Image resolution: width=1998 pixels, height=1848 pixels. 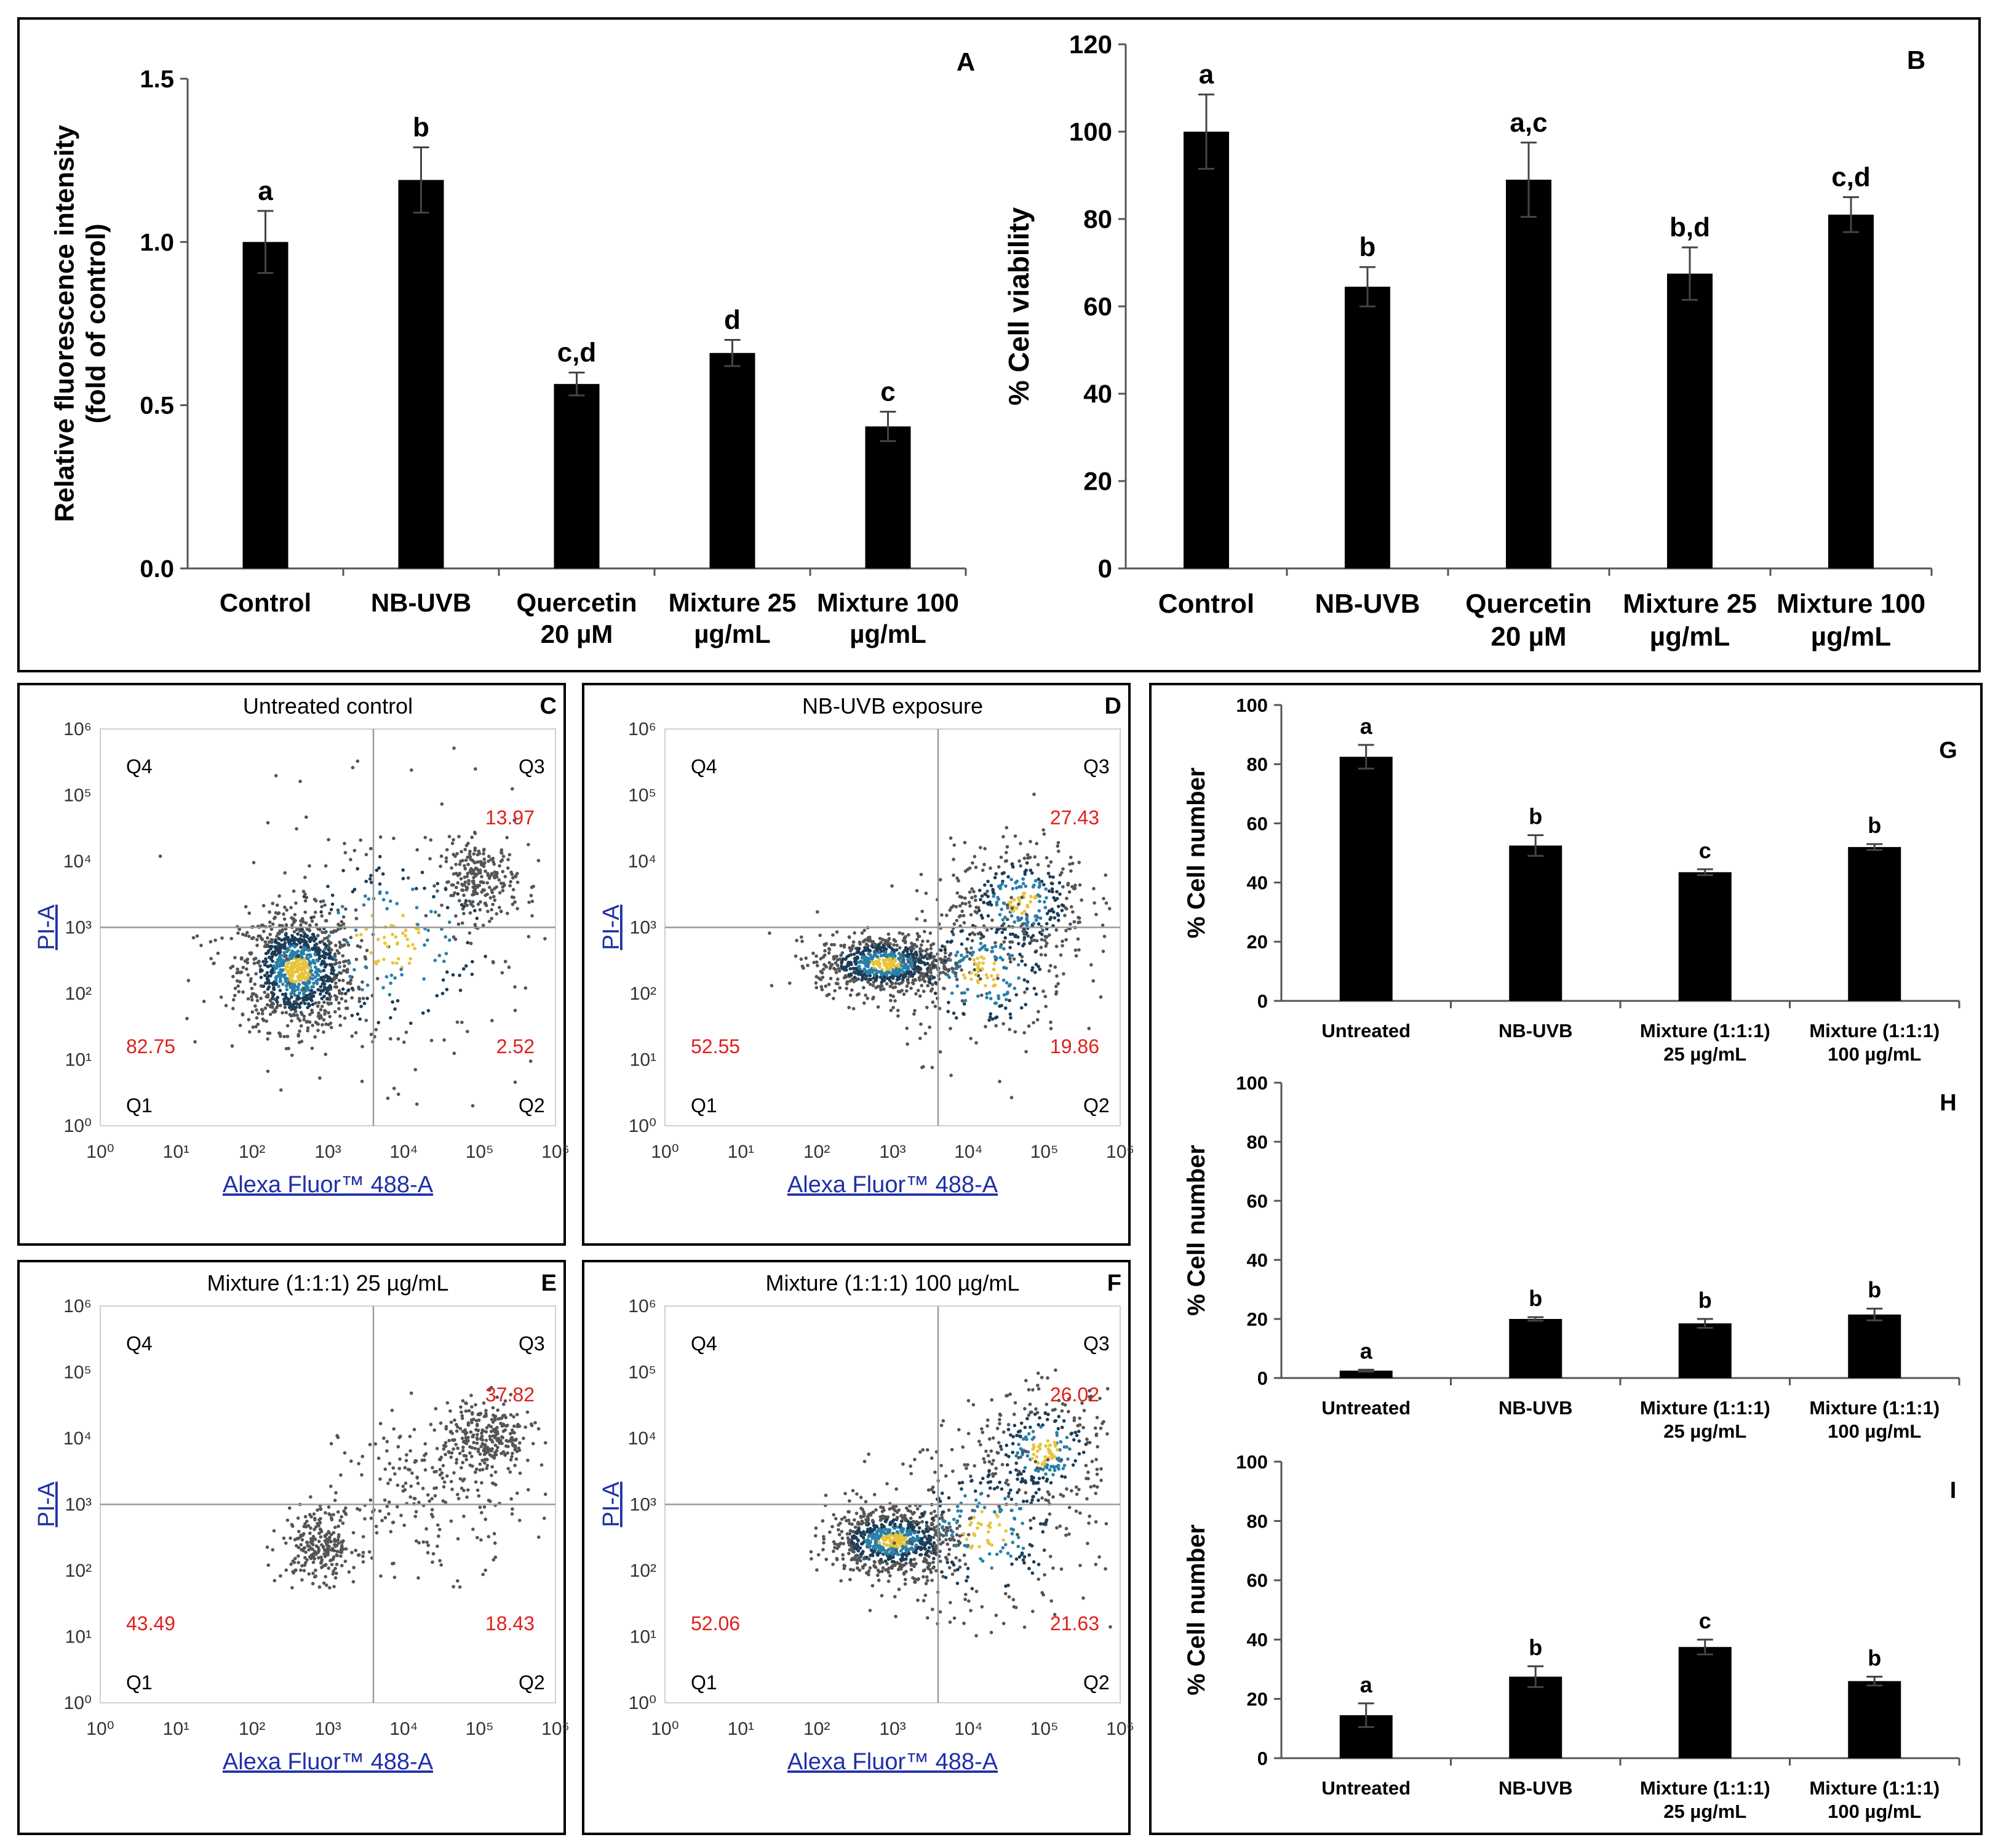 I want to click on y-tick-label: 100, so click(x=1252, y=705).